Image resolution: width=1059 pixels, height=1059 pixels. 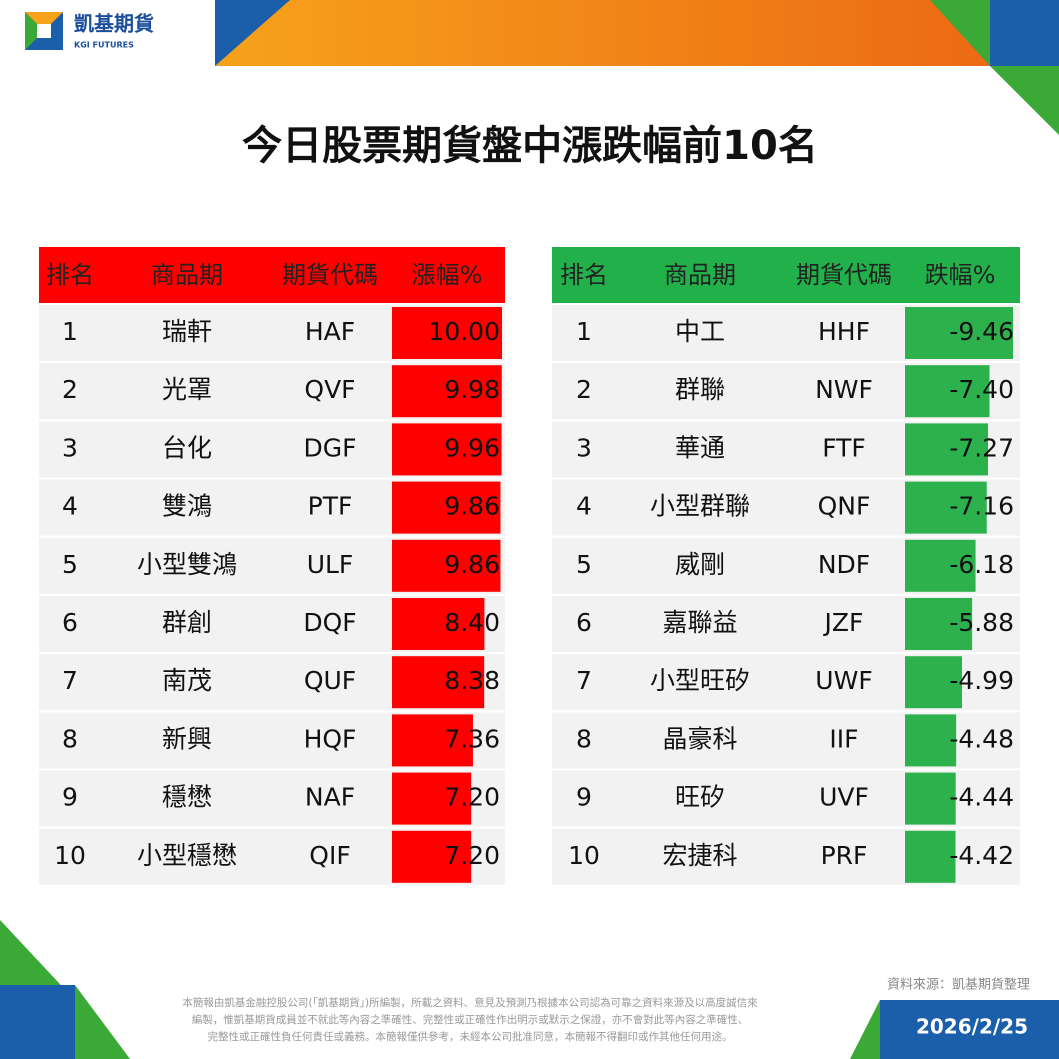 I want to click on value: -4.44, so click(x=981, y=797).